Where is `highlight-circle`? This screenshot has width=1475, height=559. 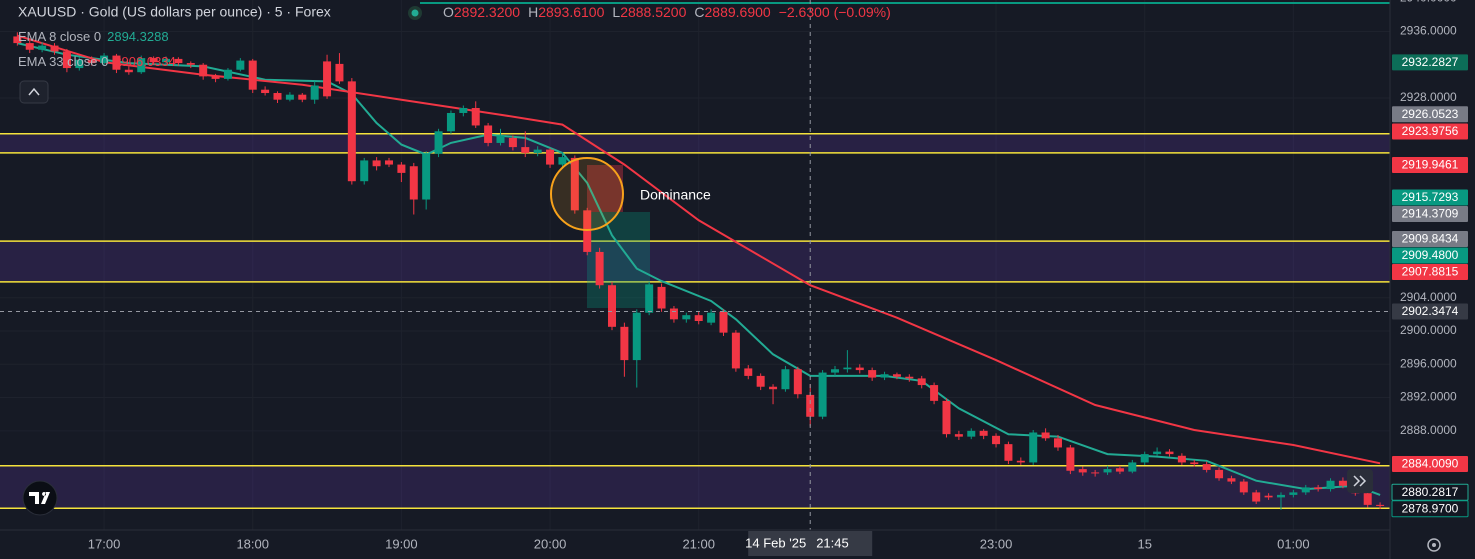
highlight-circle is located at coordinates (587, 194).